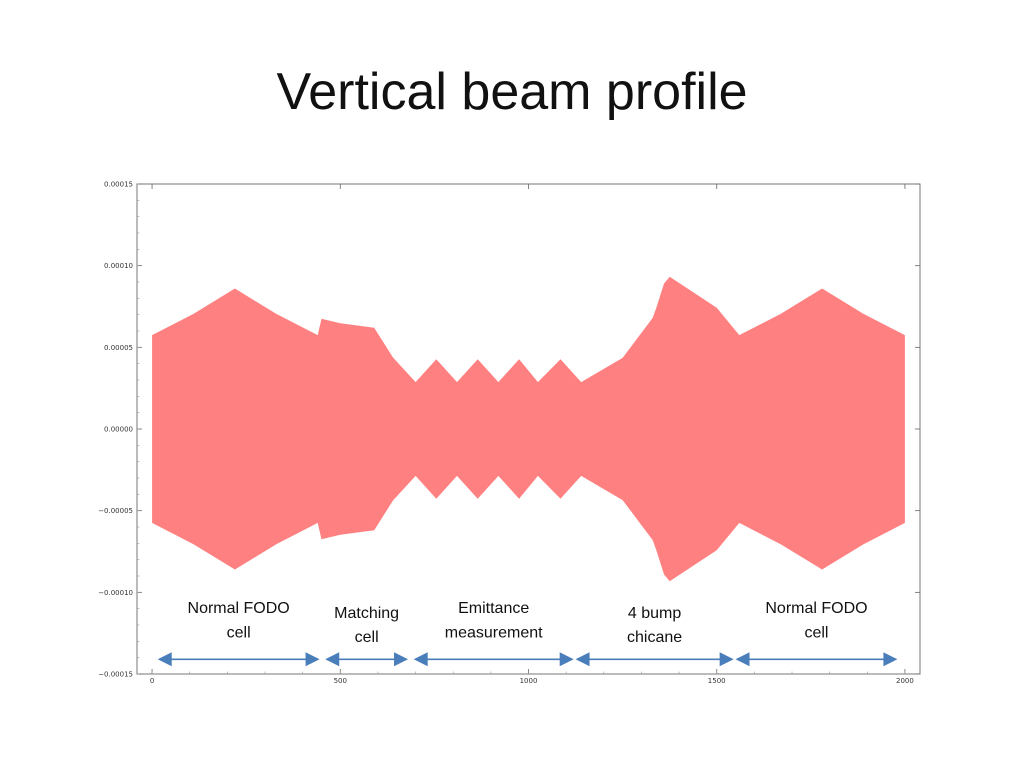  Describe the element at coordinates (115, 593) in the screenshot. I see `y-tick-label: −0.00010` at that location.